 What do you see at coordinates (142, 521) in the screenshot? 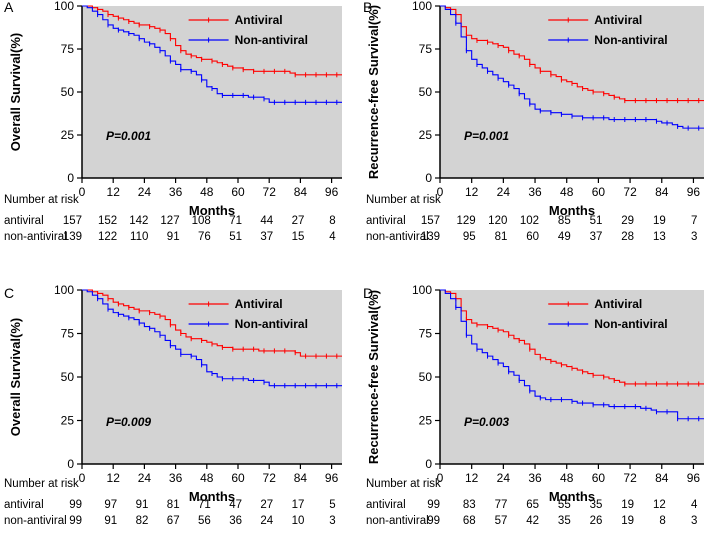
I see `risk-count: 82` at bounding box center [142, 521].